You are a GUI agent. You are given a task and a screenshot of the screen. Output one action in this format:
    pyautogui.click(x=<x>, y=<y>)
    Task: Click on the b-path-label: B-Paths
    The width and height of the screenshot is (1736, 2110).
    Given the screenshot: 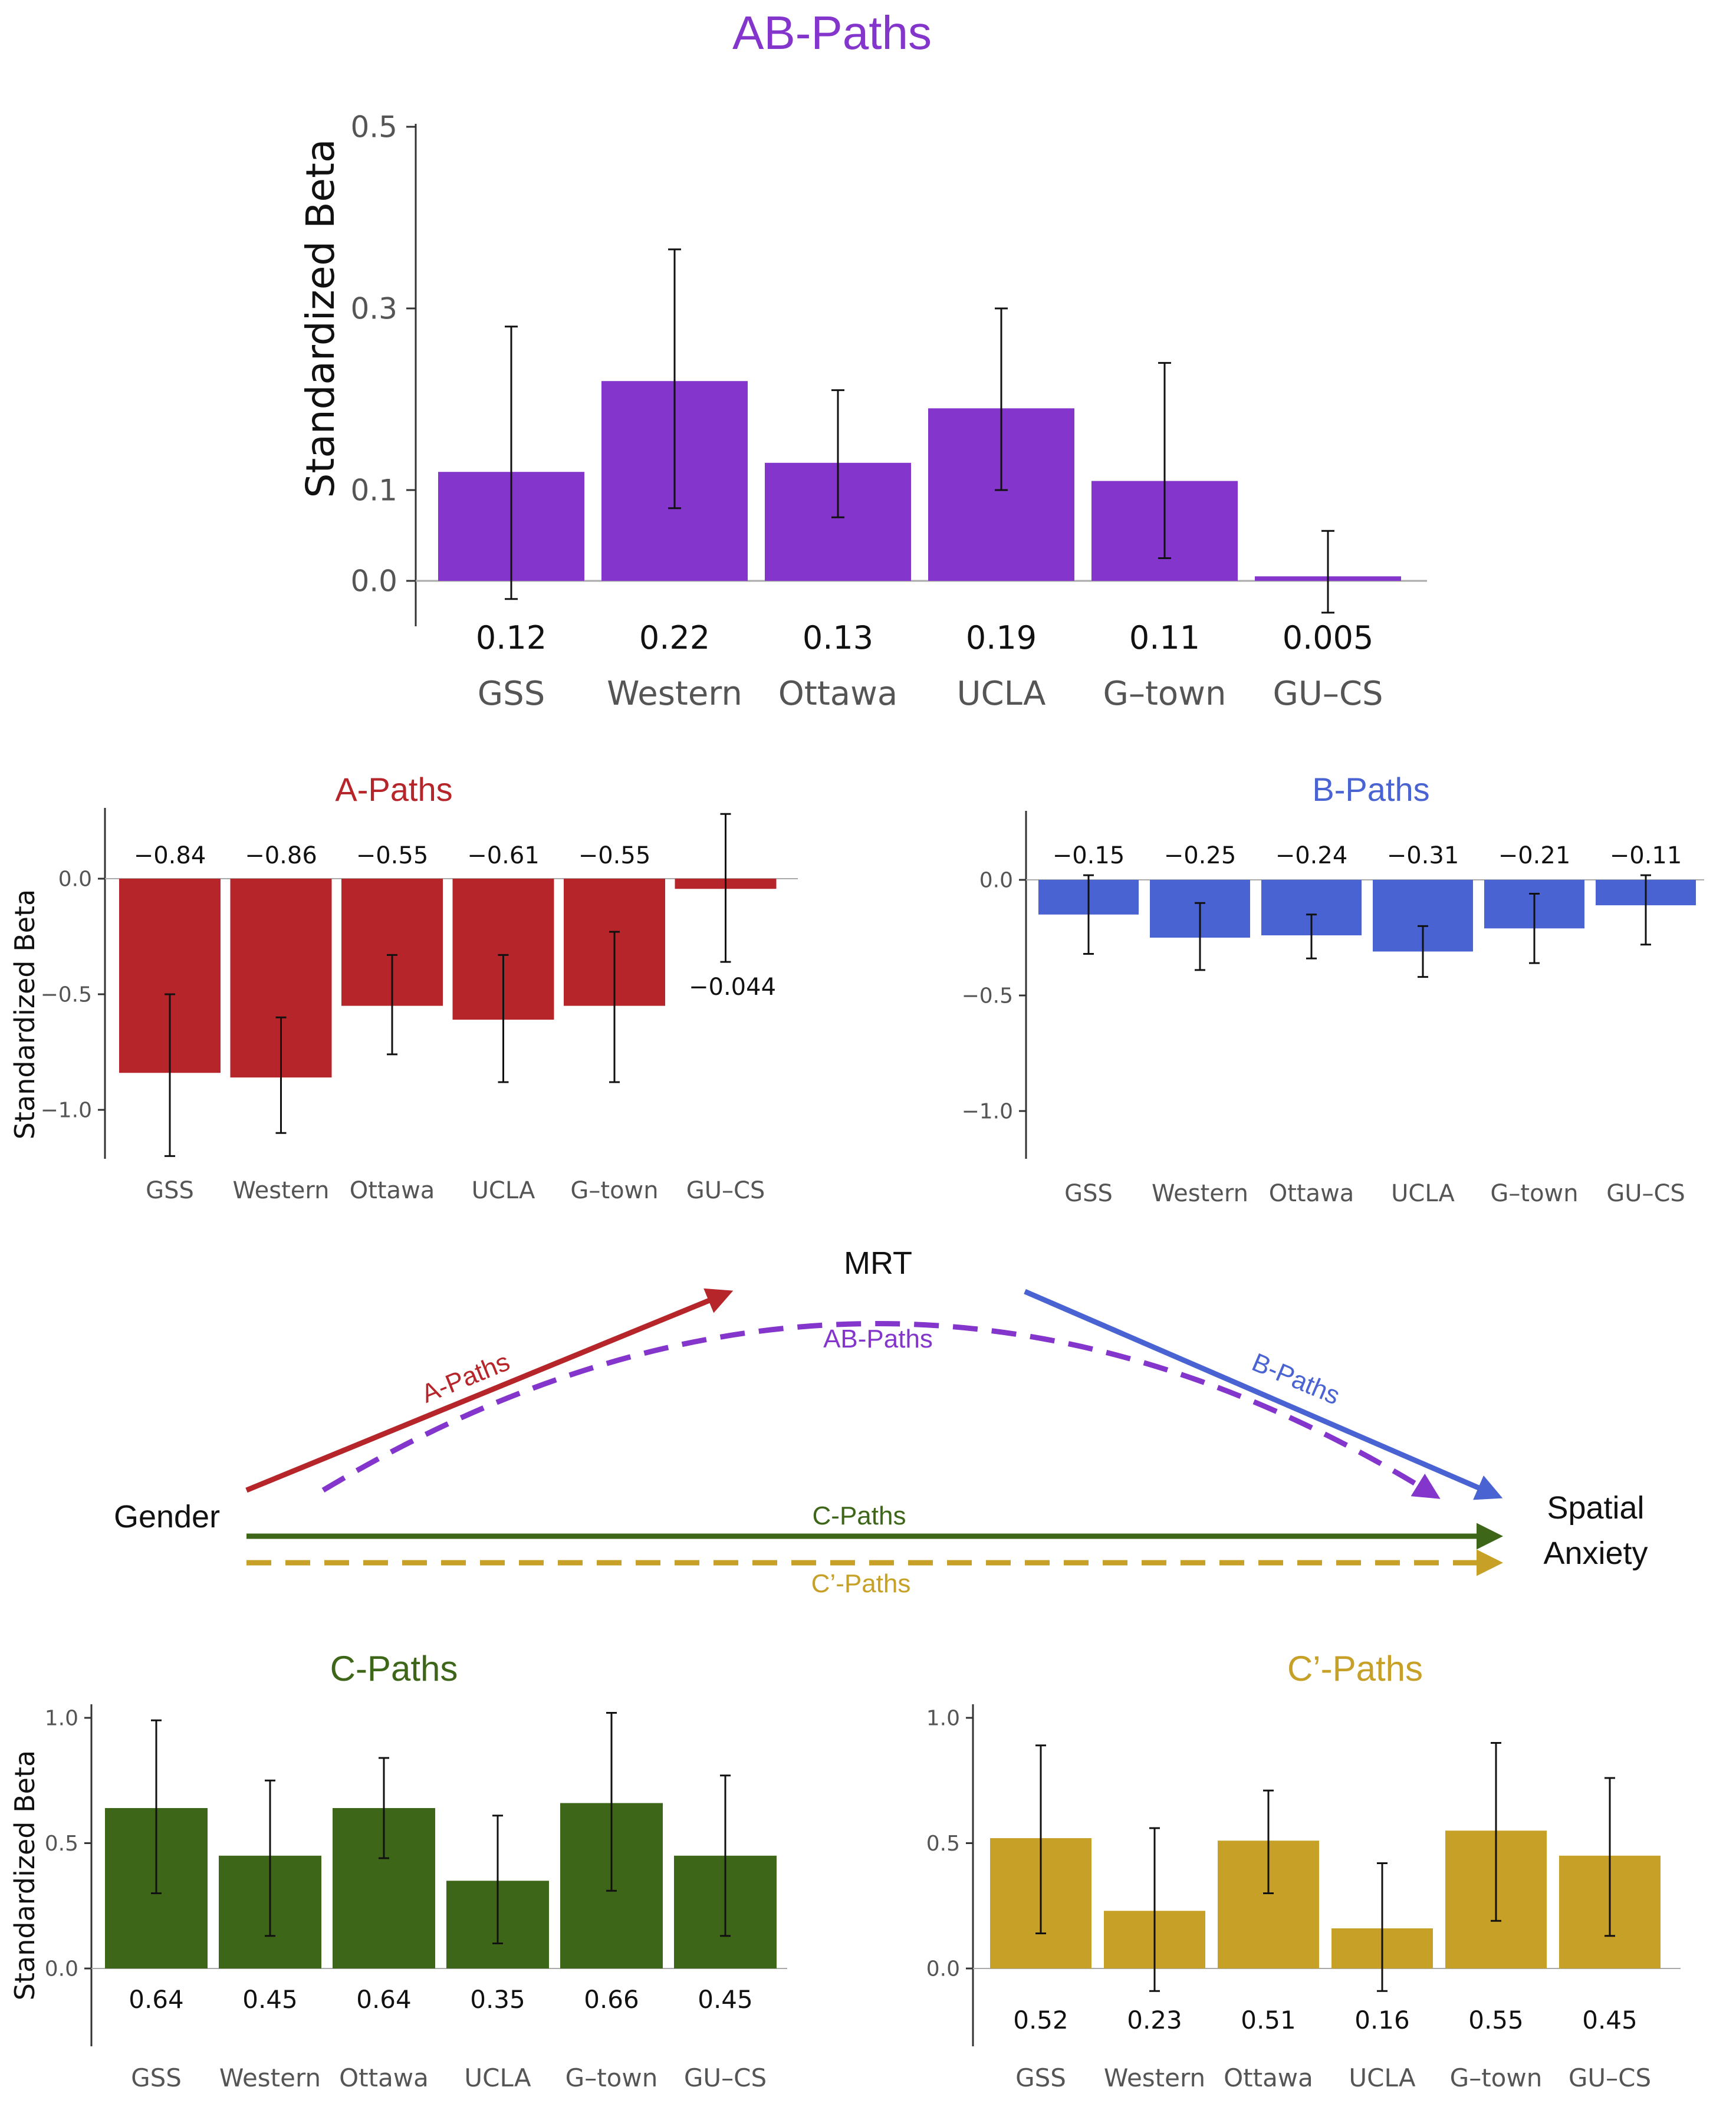 What is the action you would take?
    pyautogui.click(x=1296, y=1380)
    